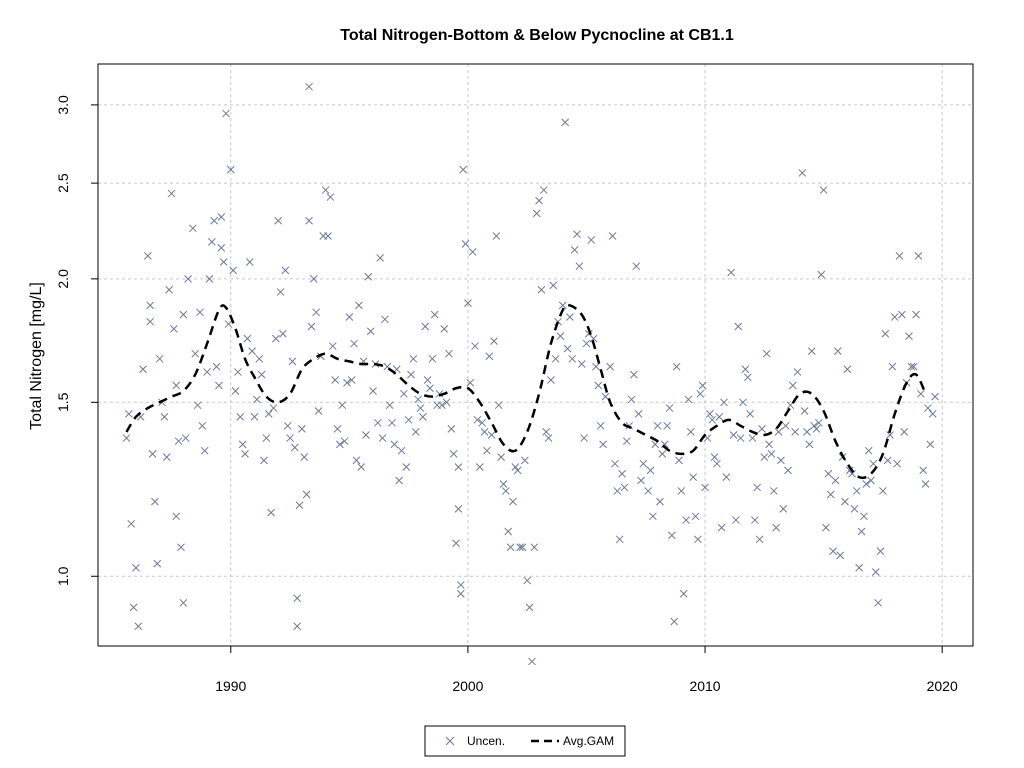 This screenshot has height=768, width=1024. What do you see at coordinates (525, 741) in the screenshot?
I see `legend-box` at bounding box center [525, 741].